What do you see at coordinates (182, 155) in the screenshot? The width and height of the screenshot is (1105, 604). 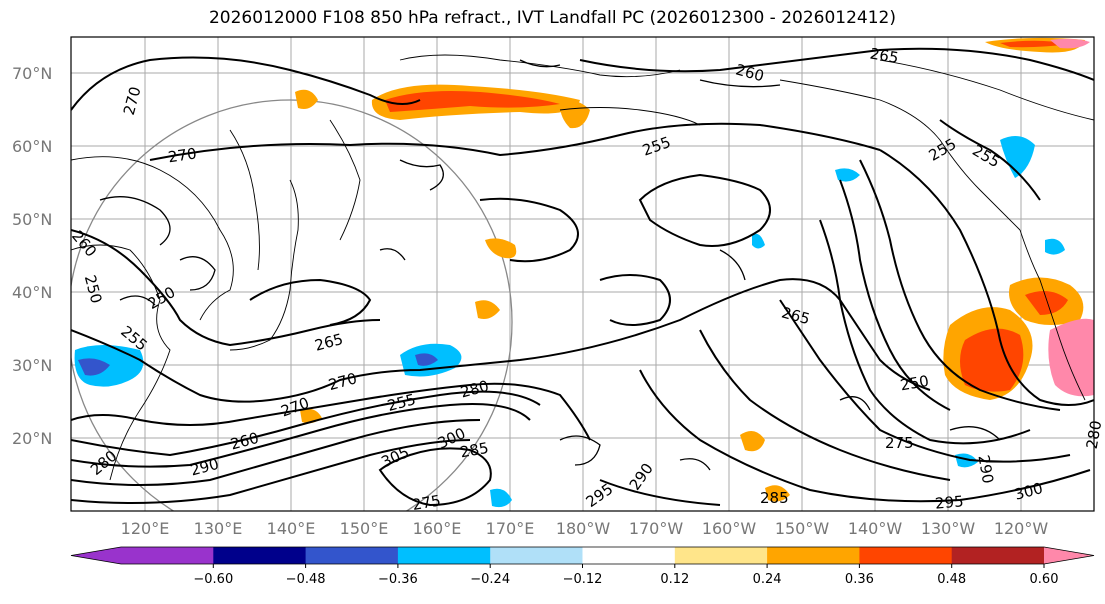 I see `contour-label: 270` at bounding box center [182, 155].